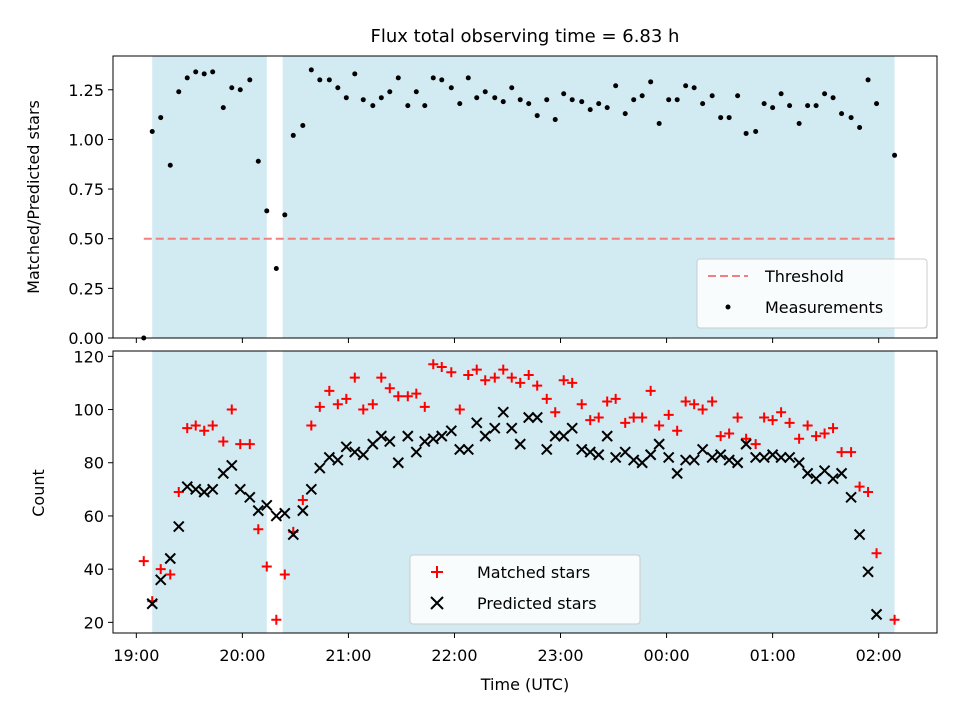  What do you see at coordinates (94, 622) in the screenshot?
I see `bottom-y-tick-label: 20` at bounding box center [94, 622].